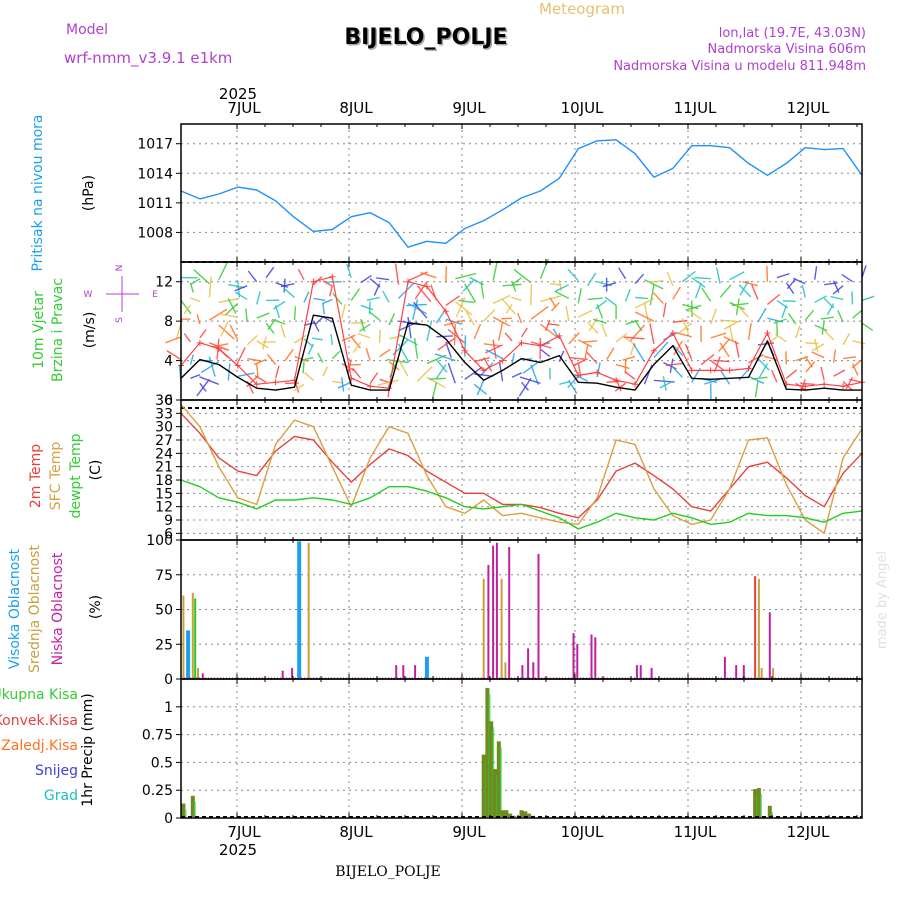  What do you see at coordinates (155, 145) in the screenshot?
I see `y-tick-label: 1017` at bounding box center [155, 145].